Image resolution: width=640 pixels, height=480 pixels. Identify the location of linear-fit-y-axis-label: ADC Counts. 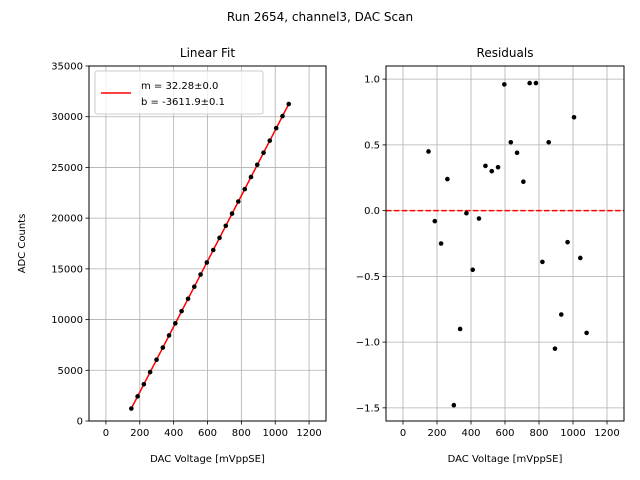
(22, 244).